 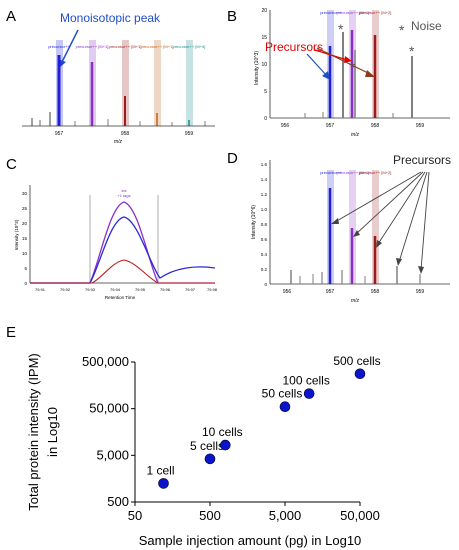 I want to click on panel-c-y-title: Intensity (10^3), so click(x=16, y=234).